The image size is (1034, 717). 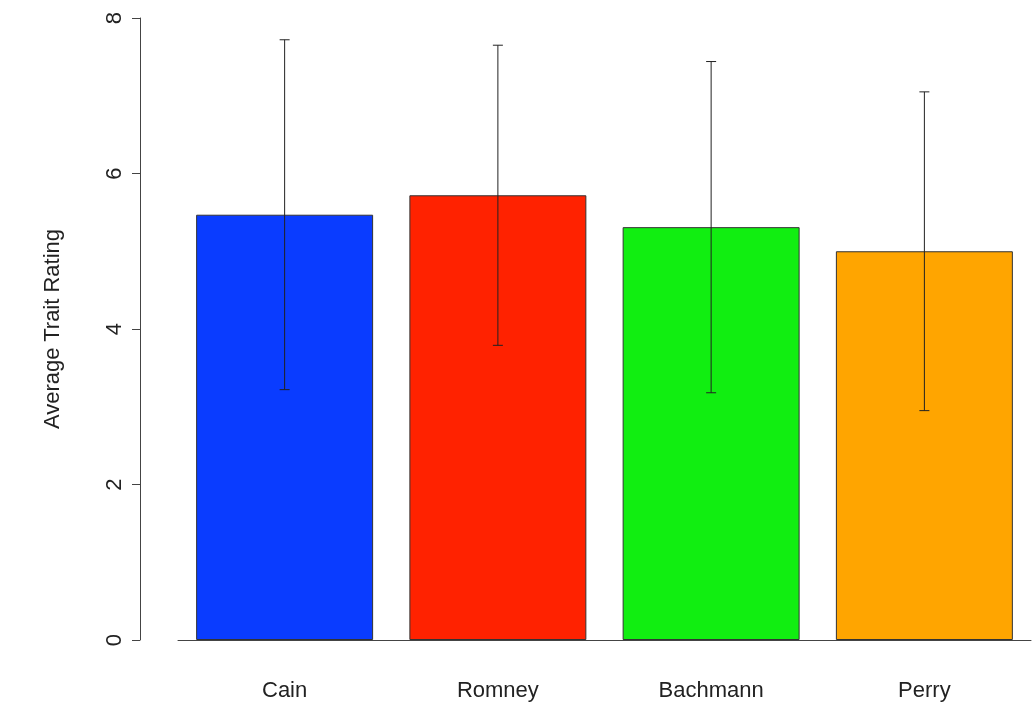 What do you see at coordinates (113, 640) in the screenshot?
I see `y-tick-label: 0` at bounding box center [113, 640].